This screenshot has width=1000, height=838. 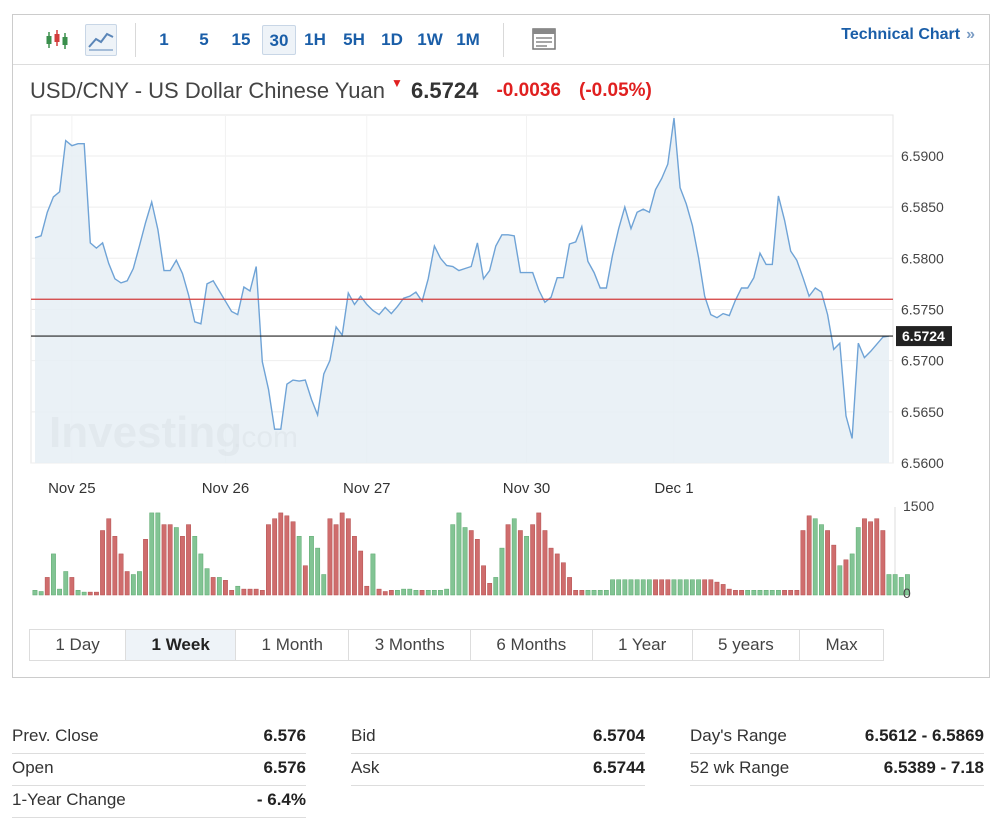 What do you see at coordinates (241, 39) in the screenshot?
I see `interval-15: 15` at bounding box center [241, 39].